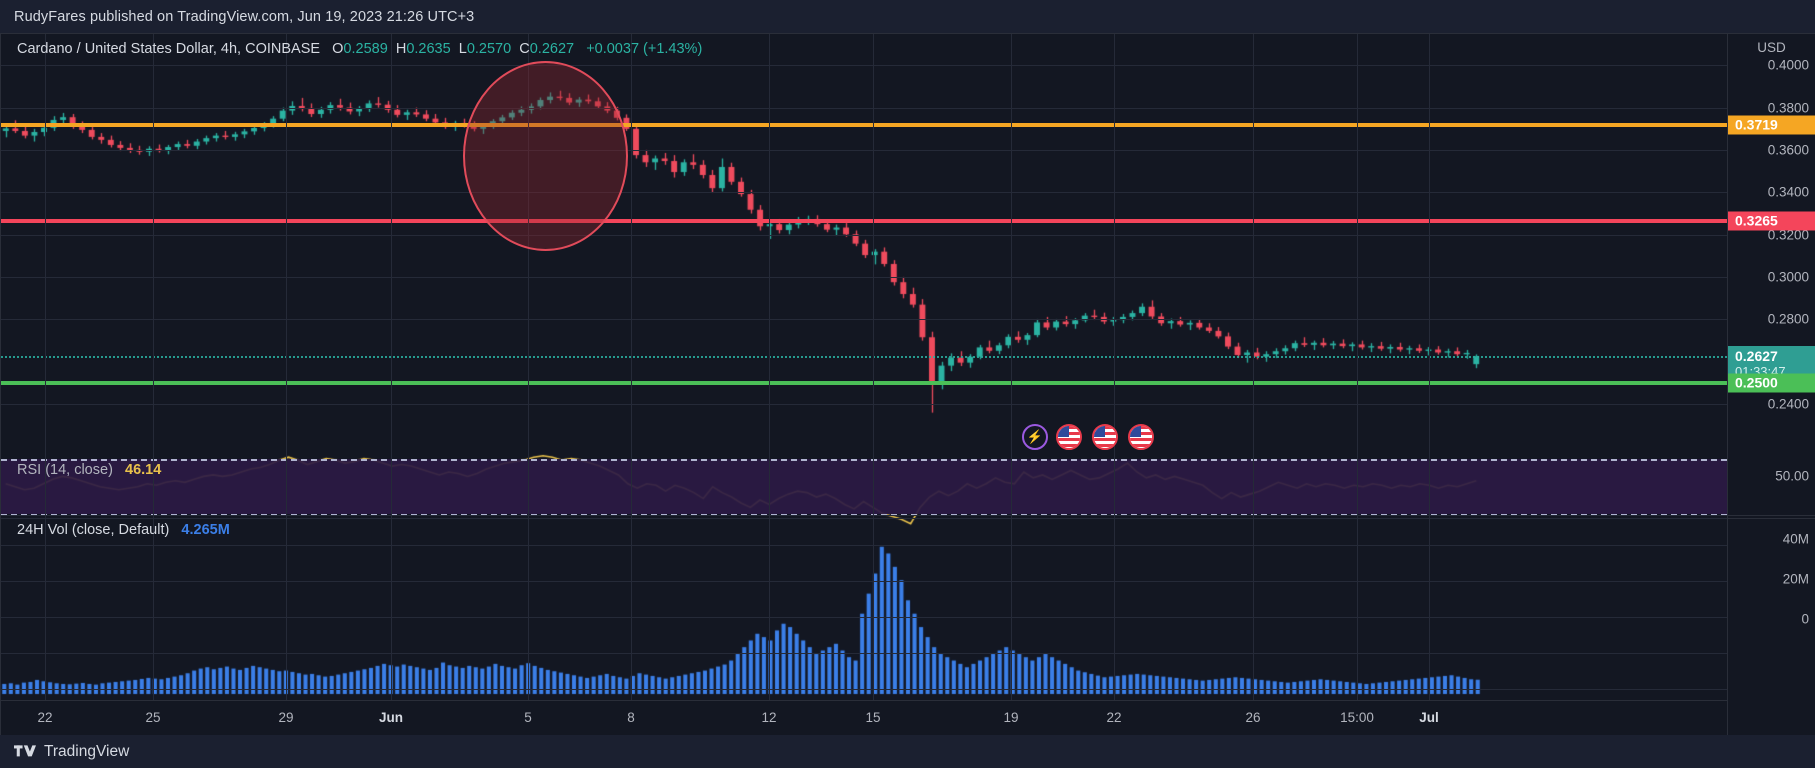 The height and width of the screenshot is (768, 1815). I want to click on time-axis-label: 15, so click(873, 717).